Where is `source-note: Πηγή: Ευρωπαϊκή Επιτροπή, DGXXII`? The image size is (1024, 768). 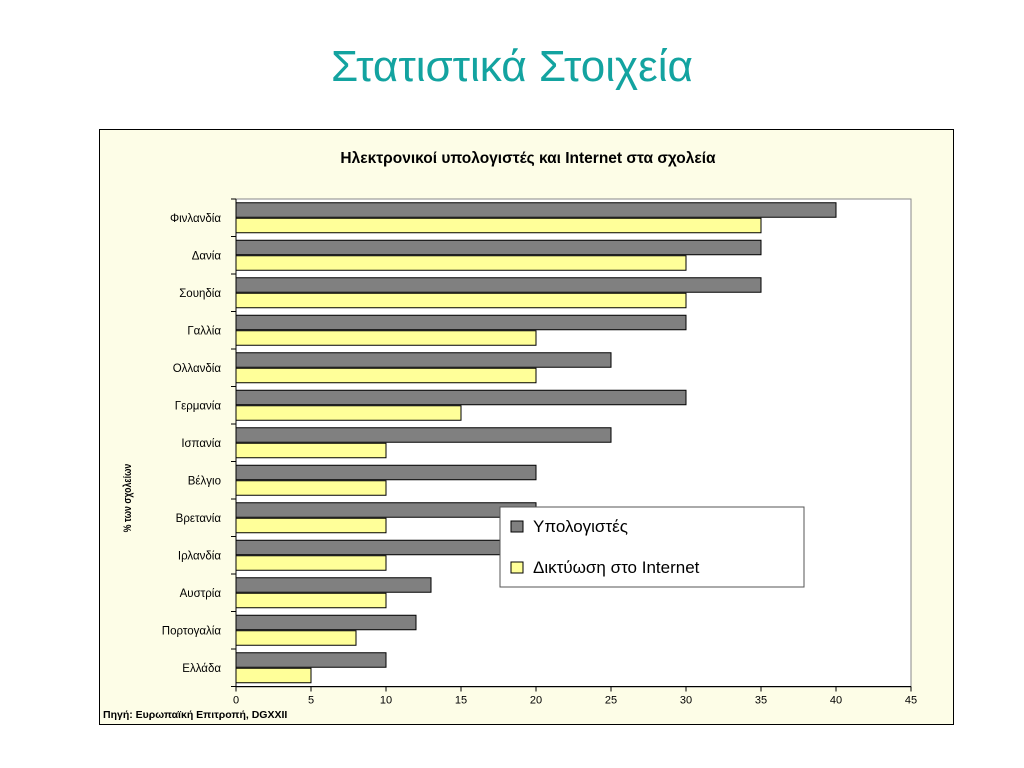
source-note: Πηγή: Ευρωπαϊκή Επιτροπή, DGXXII is located at coordinates (195, 715).